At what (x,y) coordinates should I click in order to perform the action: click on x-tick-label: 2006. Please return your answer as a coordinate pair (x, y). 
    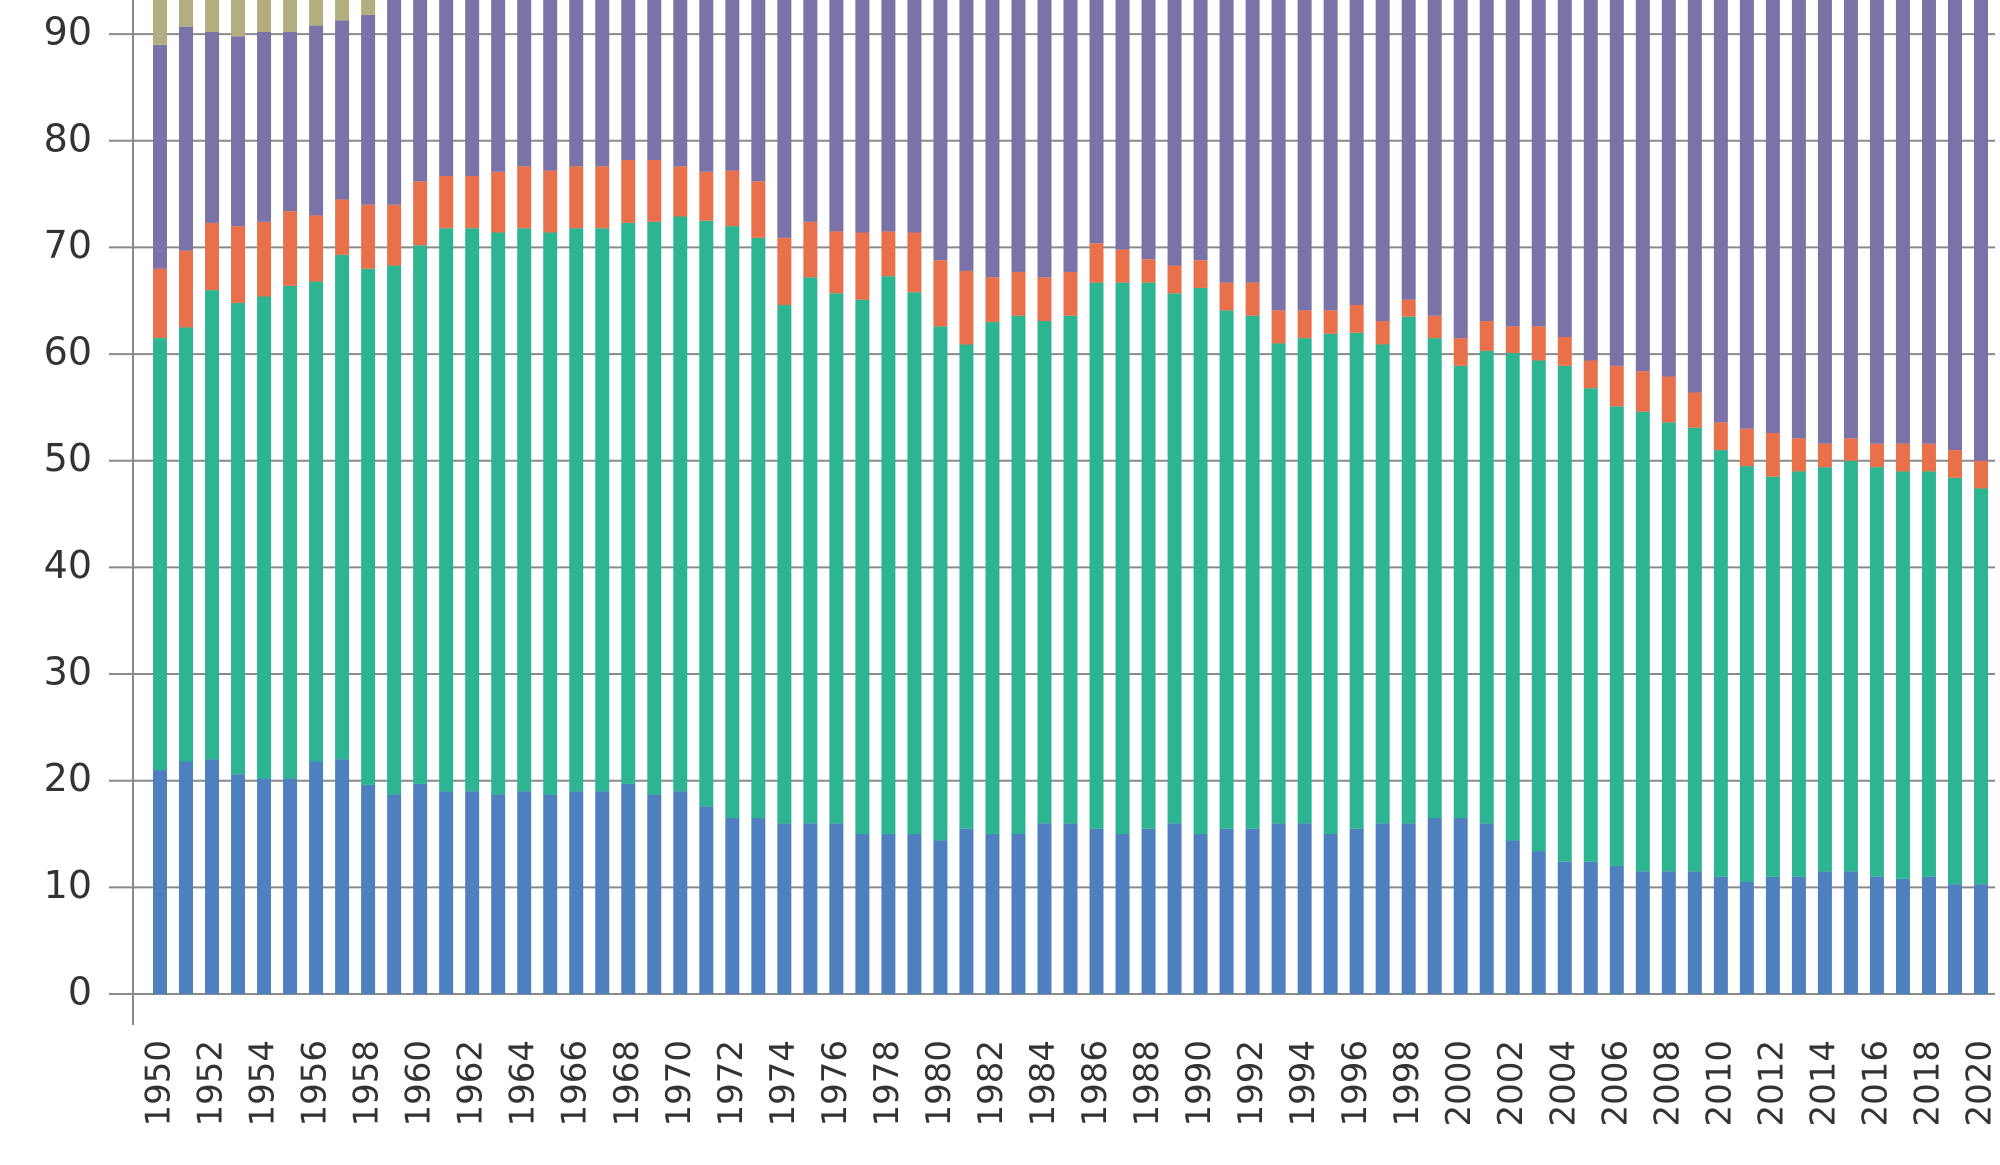
    Looking at the image, I should click on (1615, 1083).